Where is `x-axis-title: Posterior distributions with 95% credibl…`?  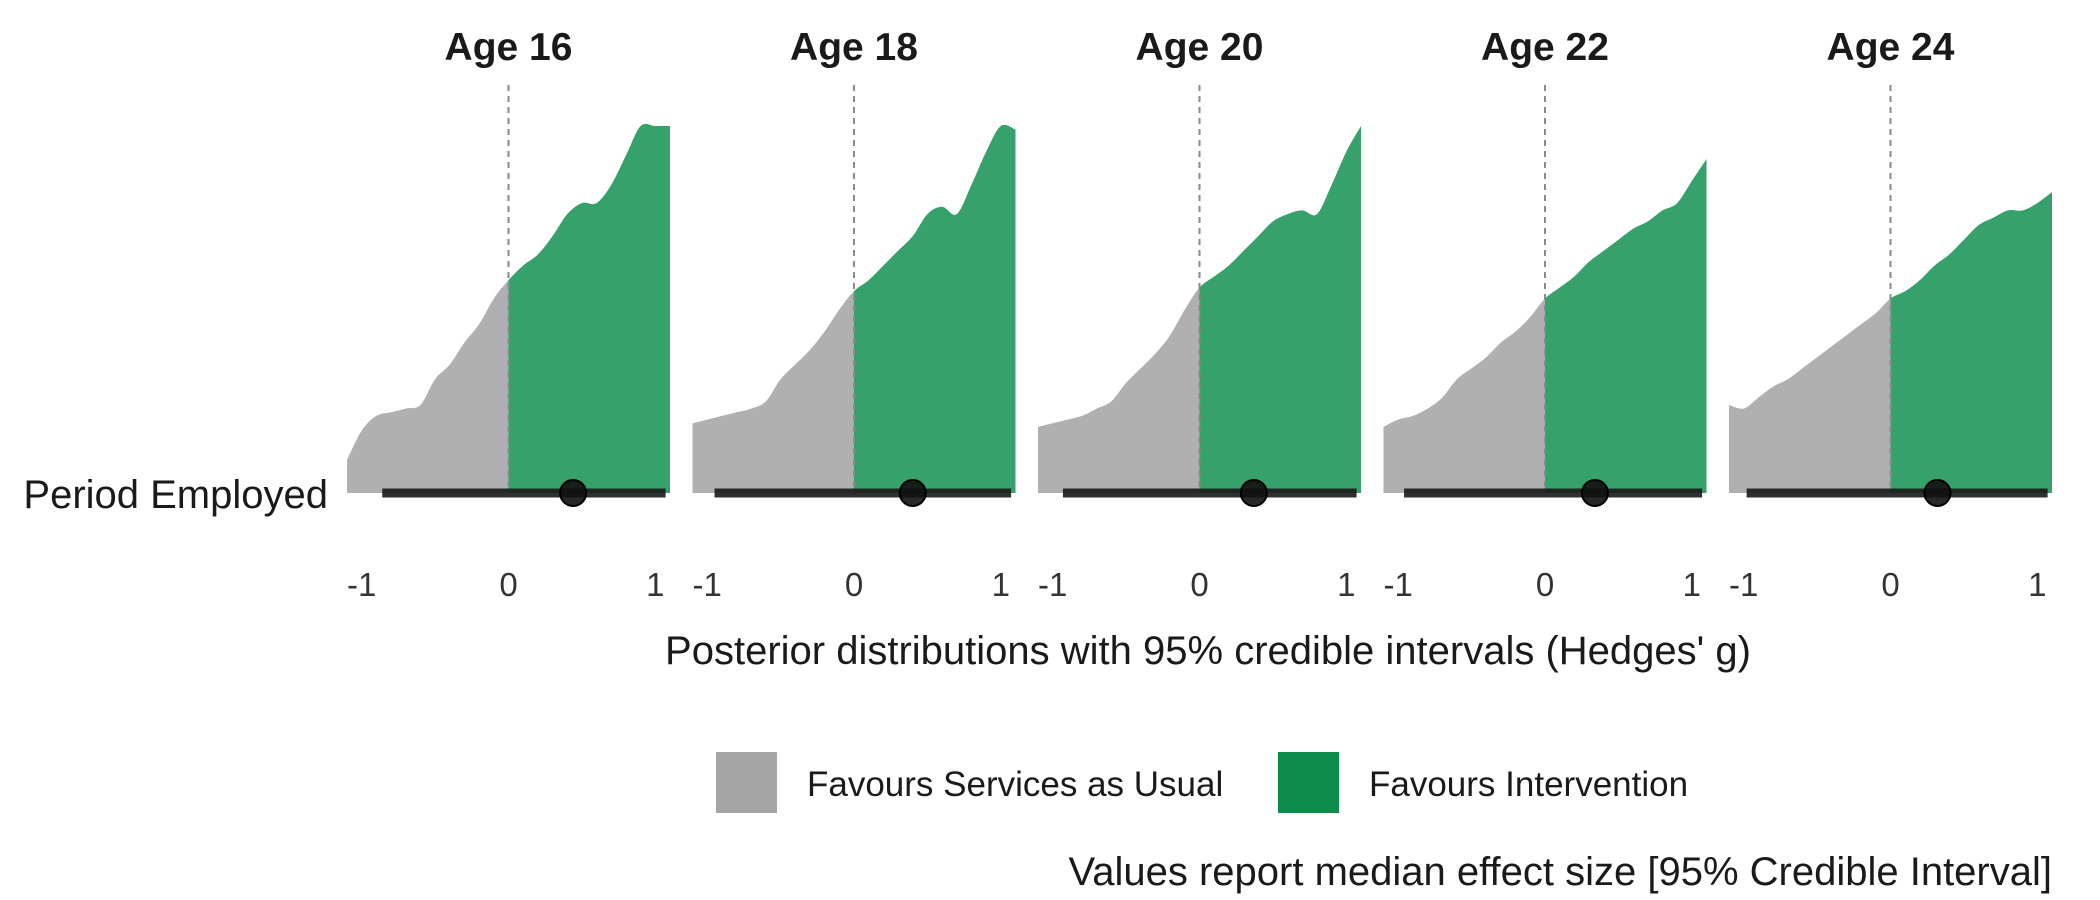 x-axis-title: Posterior distributions with 95% credibl… is located at coordinates (1208, 651).